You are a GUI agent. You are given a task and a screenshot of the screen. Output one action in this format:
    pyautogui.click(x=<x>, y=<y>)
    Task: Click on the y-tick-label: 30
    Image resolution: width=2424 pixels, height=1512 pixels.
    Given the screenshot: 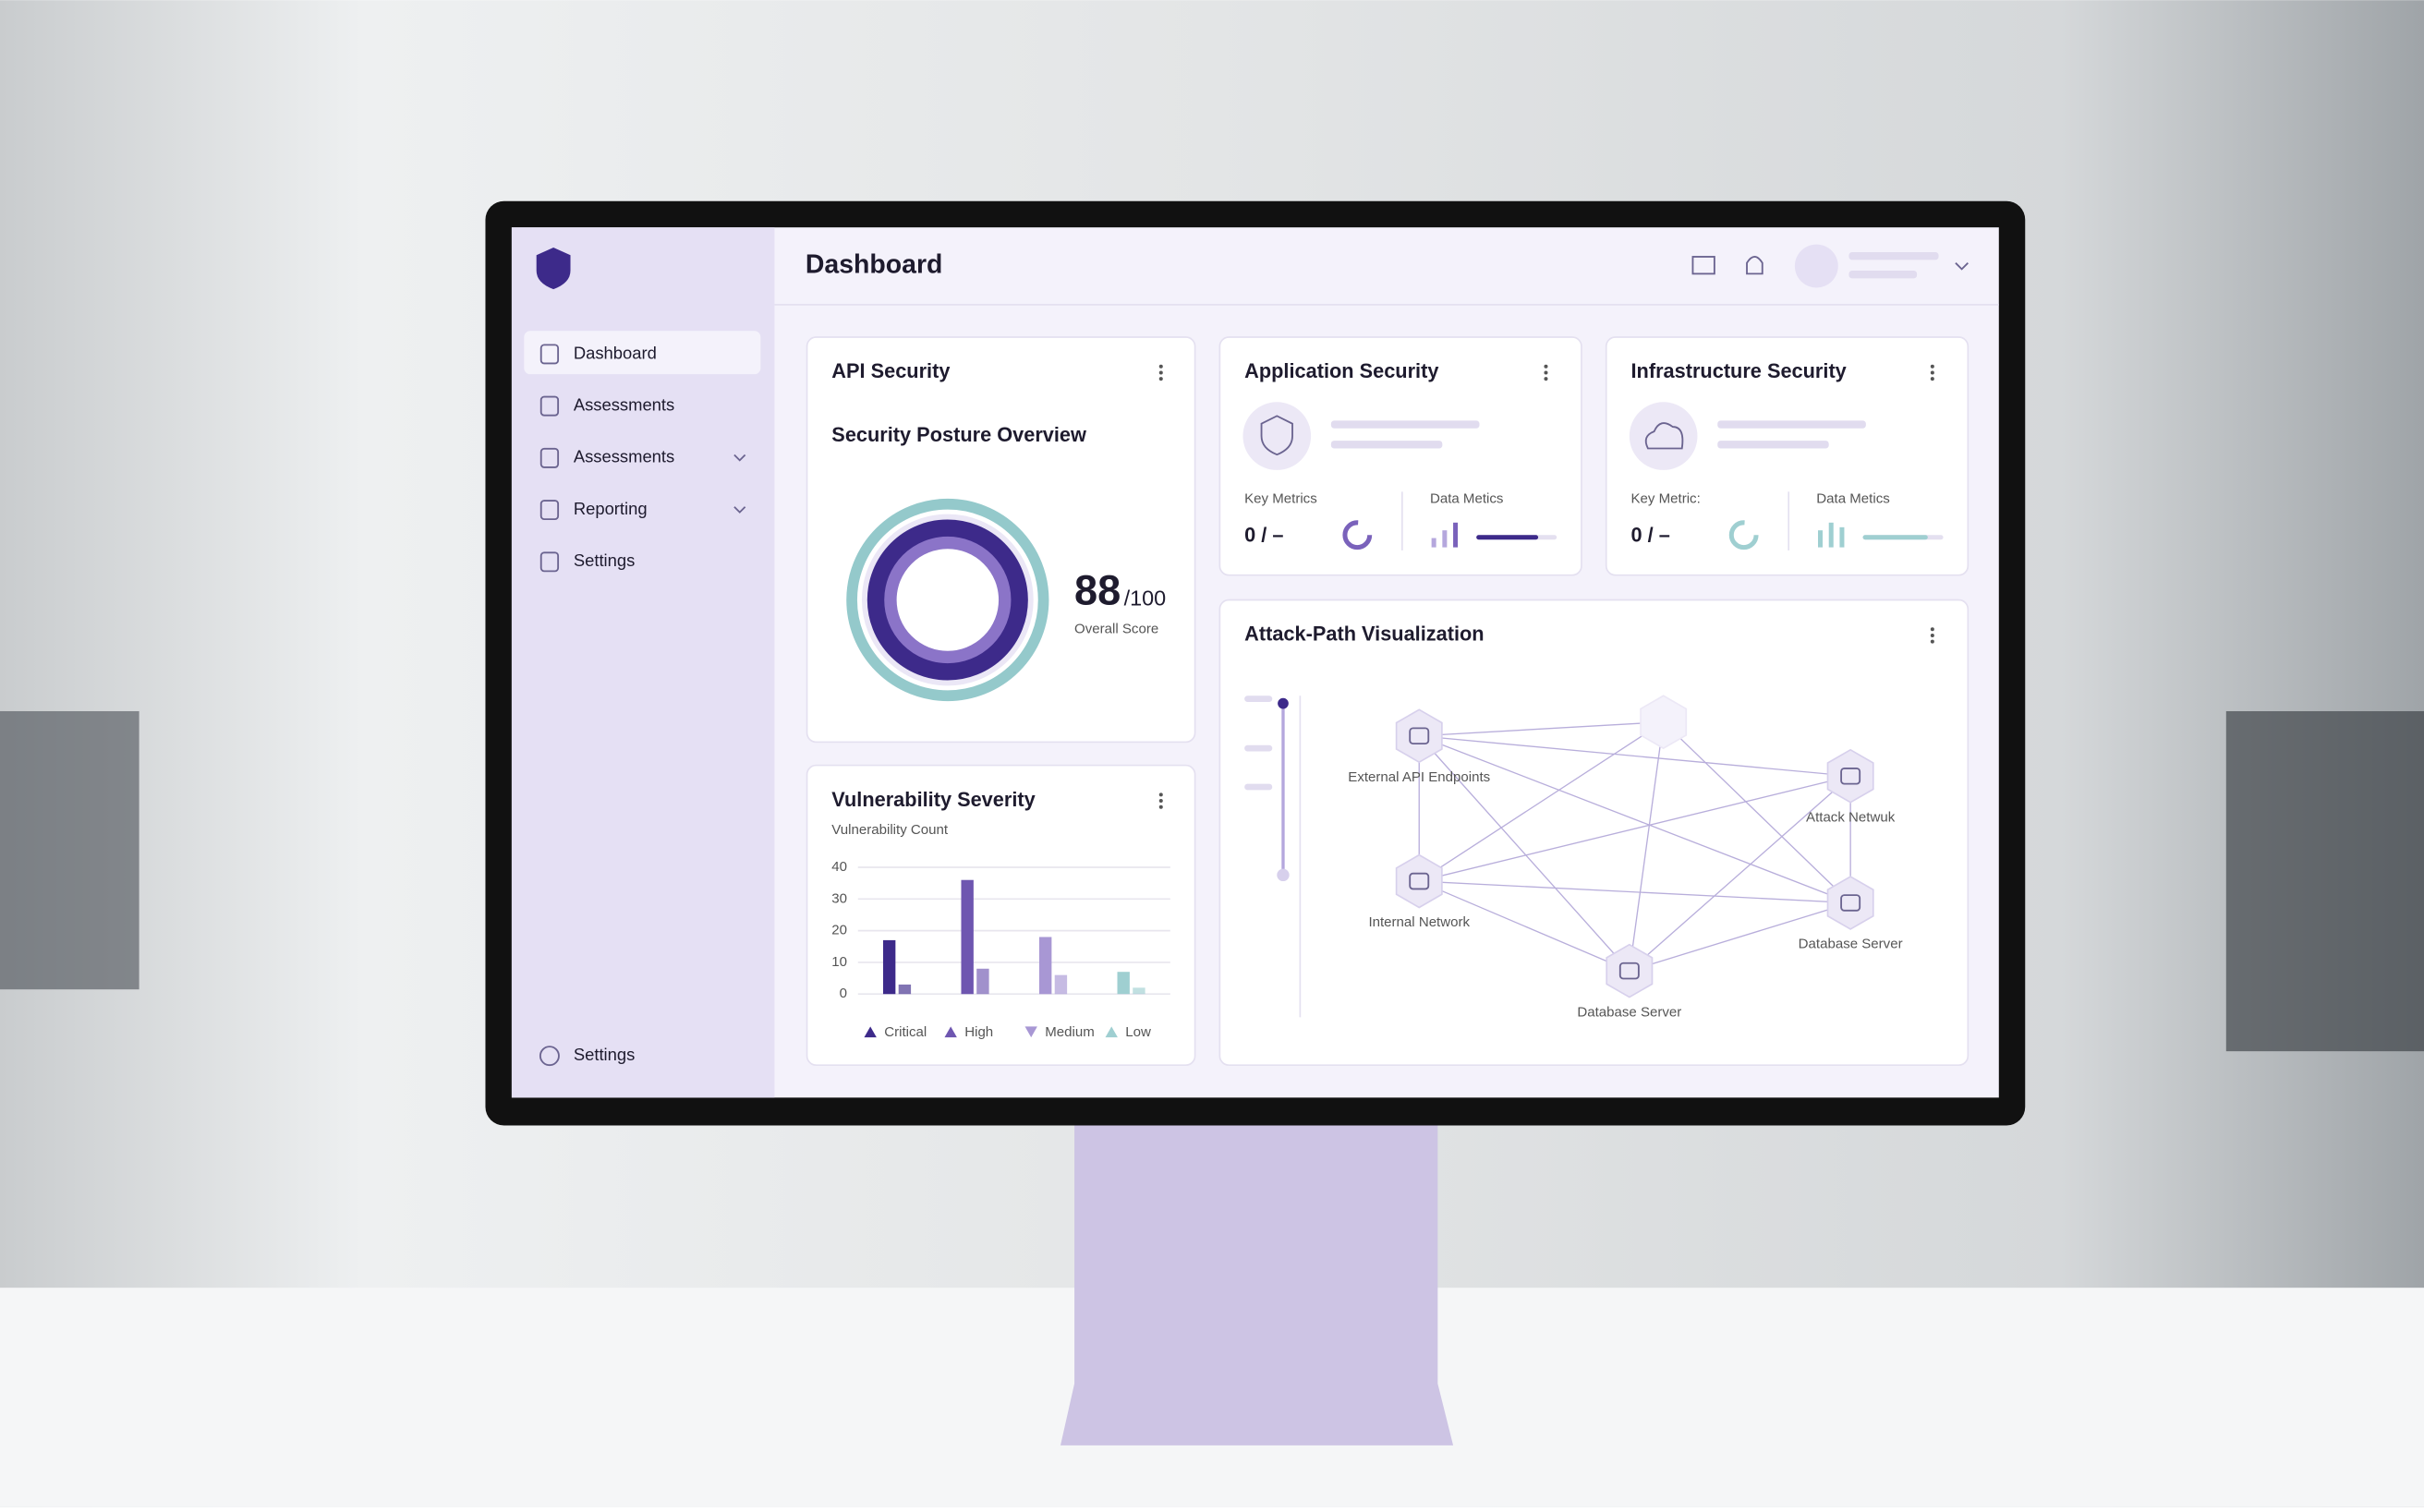 What is the action you would take?
    pyautogui.click(x=839, y=898)
    